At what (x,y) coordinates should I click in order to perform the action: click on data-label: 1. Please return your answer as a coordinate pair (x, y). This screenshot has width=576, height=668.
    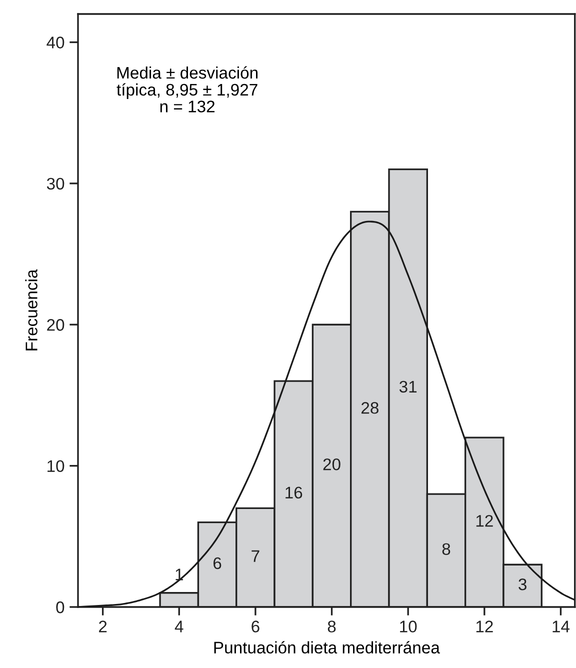
    Looking at the image, I should click on (179, 574).